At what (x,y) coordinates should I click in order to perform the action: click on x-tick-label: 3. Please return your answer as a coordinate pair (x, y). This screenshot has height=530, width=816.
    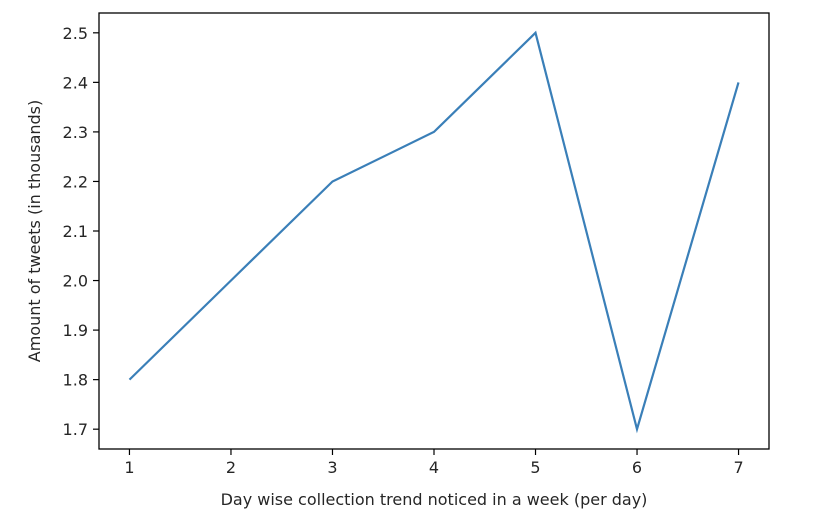
    Looking at the image, I should click on (332, 467).